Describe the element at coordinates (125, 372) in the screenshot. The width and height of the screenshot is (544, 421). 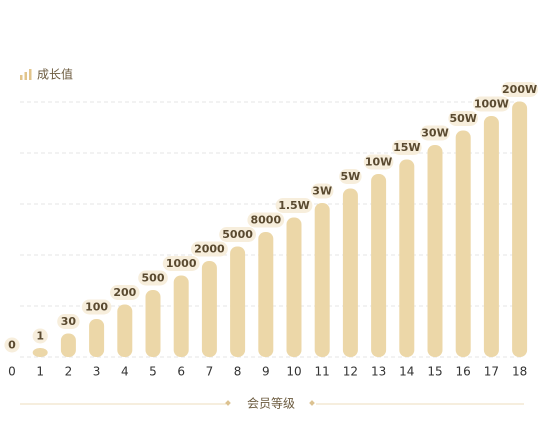
I see `x-tick-label: 4` at that location.